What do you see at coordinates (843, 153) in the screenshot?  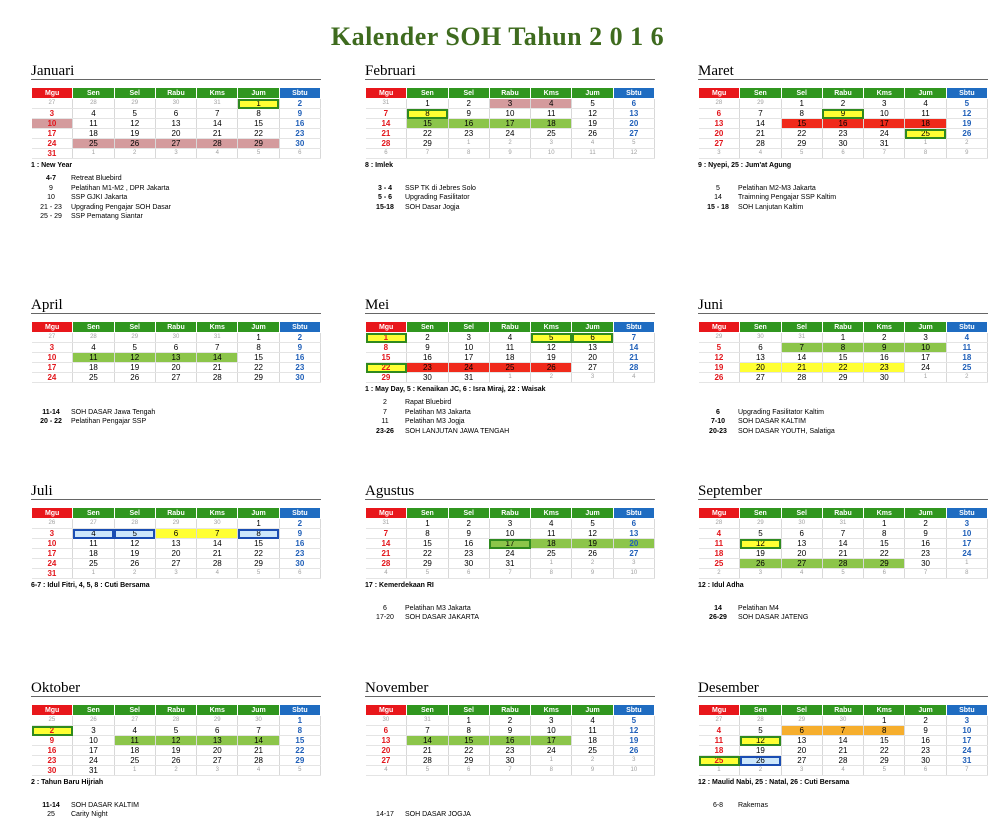 I see `day-cell: 6` at bounding box center [843, 153].